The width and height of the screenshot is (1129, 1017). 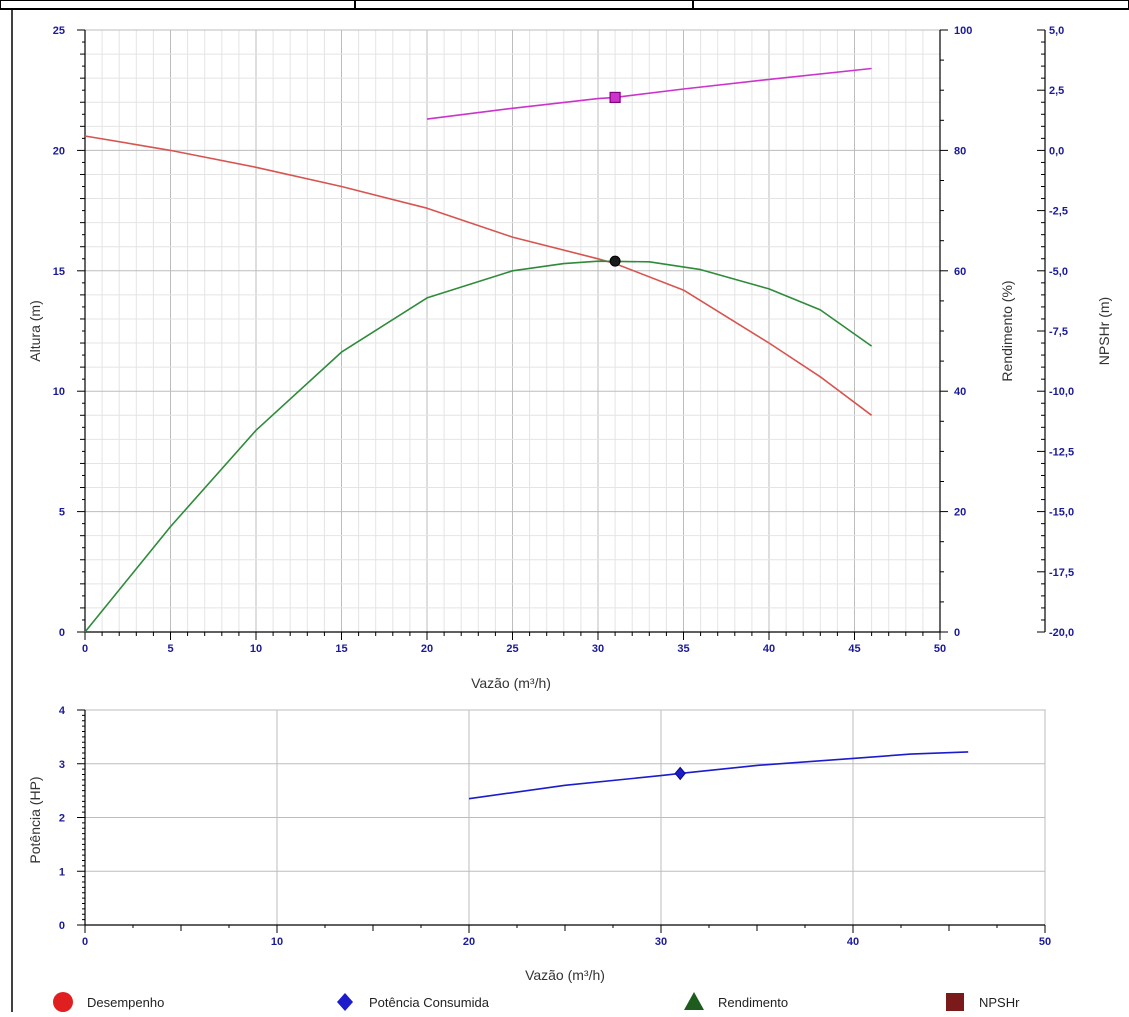 I want to click on y-tick-label: 20, so click(x=59, y=151).